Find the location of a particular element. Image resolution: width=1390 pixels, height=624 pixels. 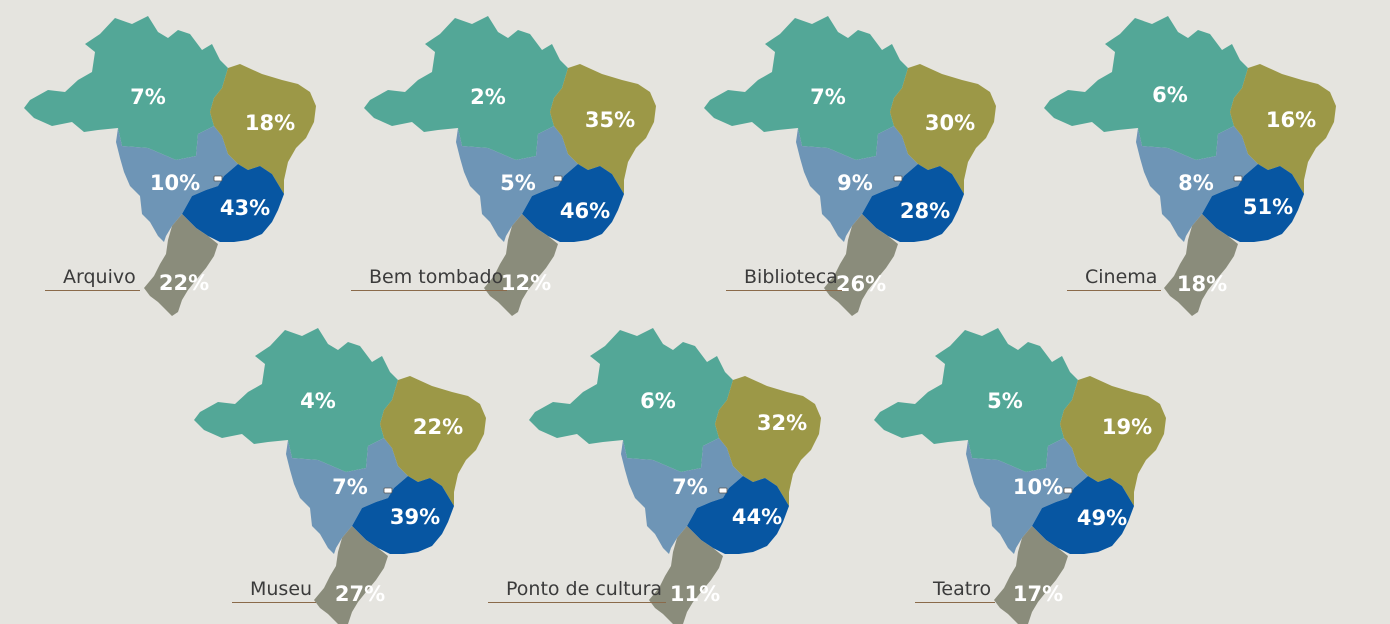

value-sul: 27% is located at coordinates (360, 594).